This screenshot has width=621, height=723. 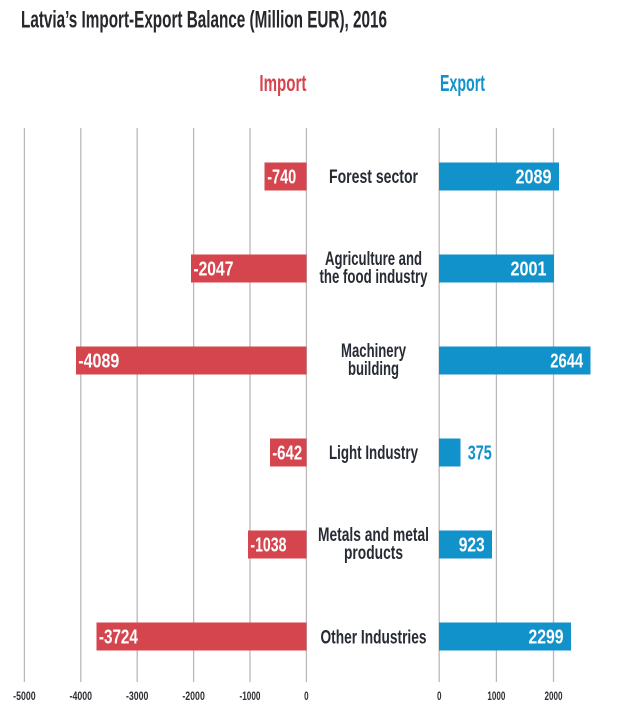 I want to click on svg-text: 375, so click(x=480, y=454).